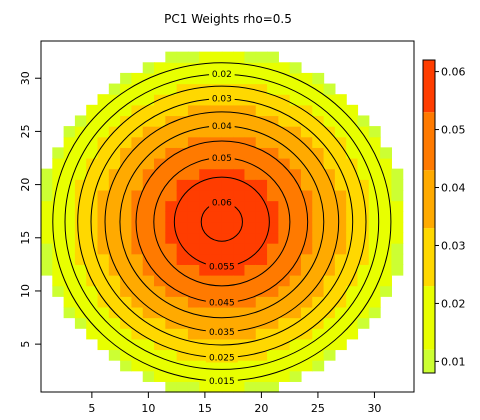  Describe the element at coordinates (222, 268) in the screenshot. I see `contour-label: 0.055` at that location.